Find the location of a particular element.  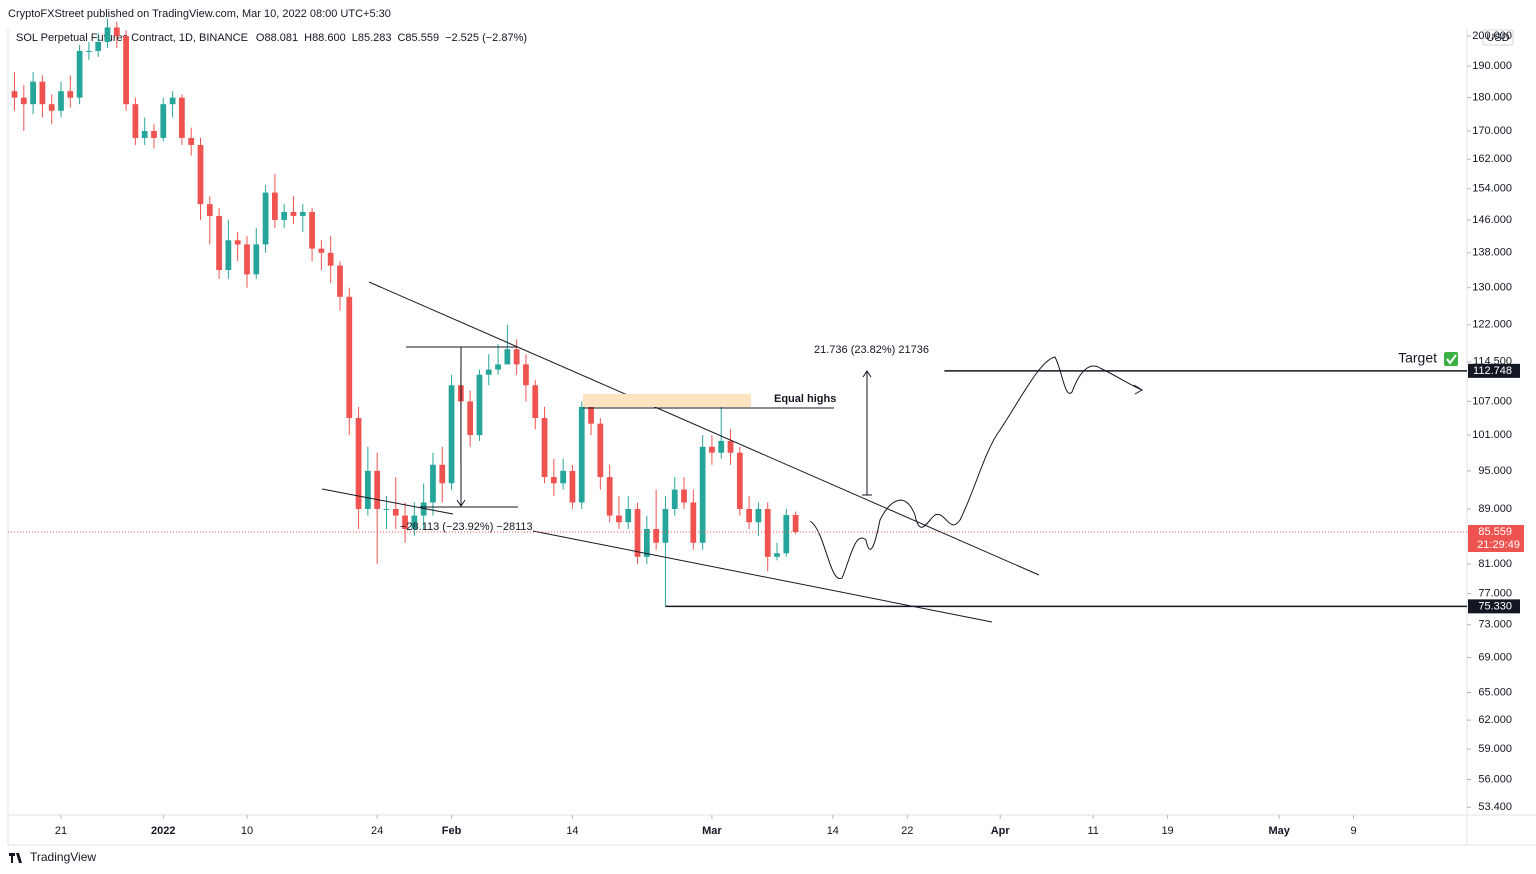

equal-highs-label: Equal highs is located at coordinates (805, 399).